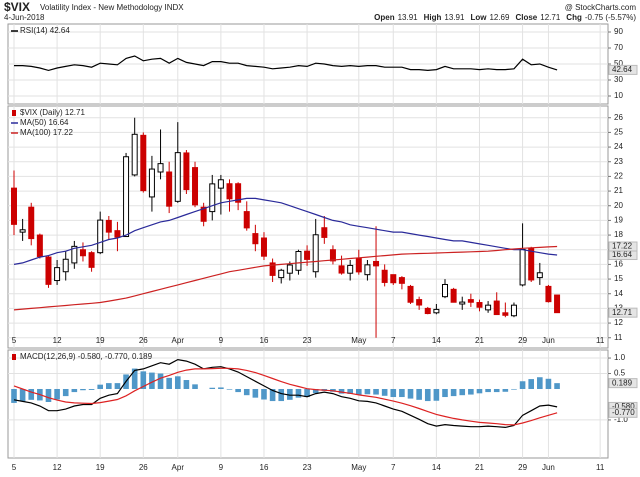  What do you see at coordinates (618, 95) in the screenshot?
I see `y-tick-label: 10` at bounding box center [618, 95].